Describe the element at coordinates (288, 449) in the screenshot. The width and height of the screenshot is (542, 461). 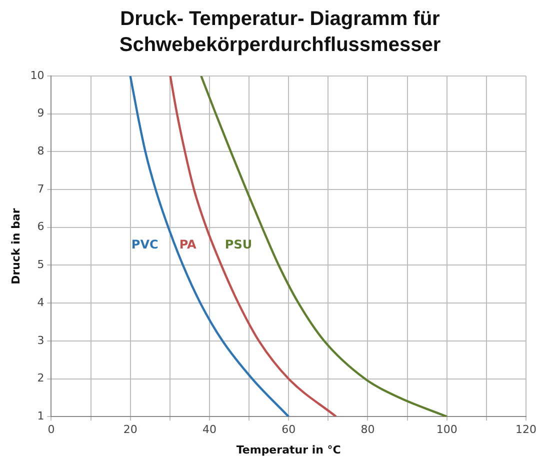
I see `x-axis-title: Temperatur in °C` at that location.